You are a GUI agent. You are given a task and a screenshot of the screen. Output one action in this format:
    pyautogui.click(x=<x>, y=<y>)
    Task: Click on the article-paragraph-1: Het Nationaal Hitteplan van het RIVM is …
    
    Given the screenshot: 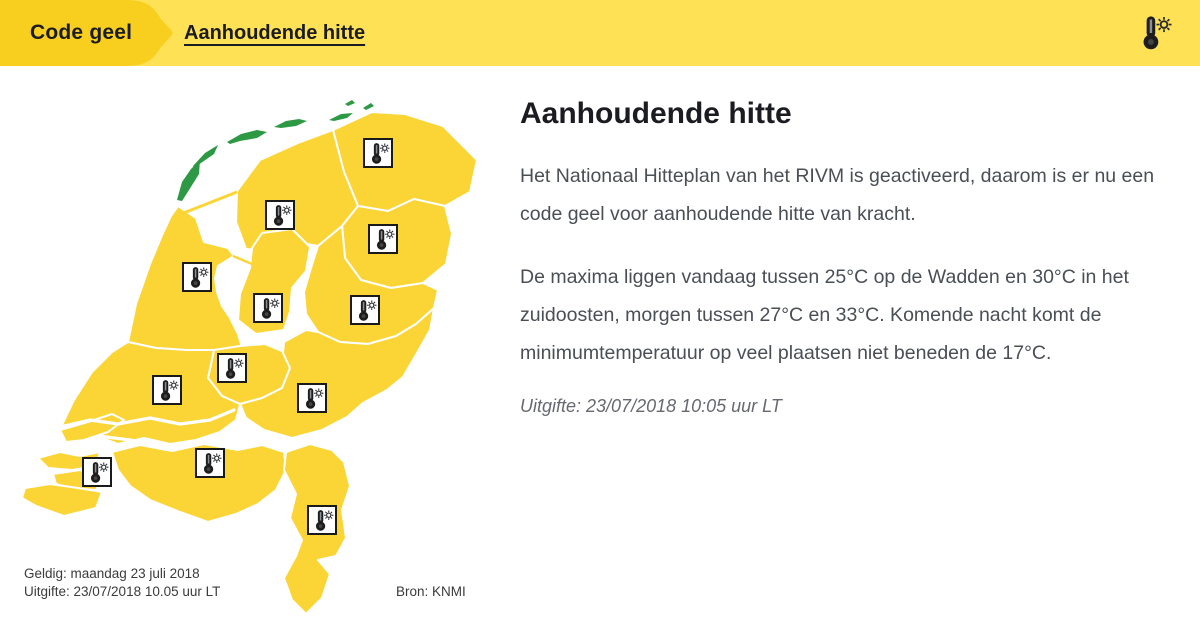 What is the action you would take?
    pyautogui.click(x=837, y=195)
    